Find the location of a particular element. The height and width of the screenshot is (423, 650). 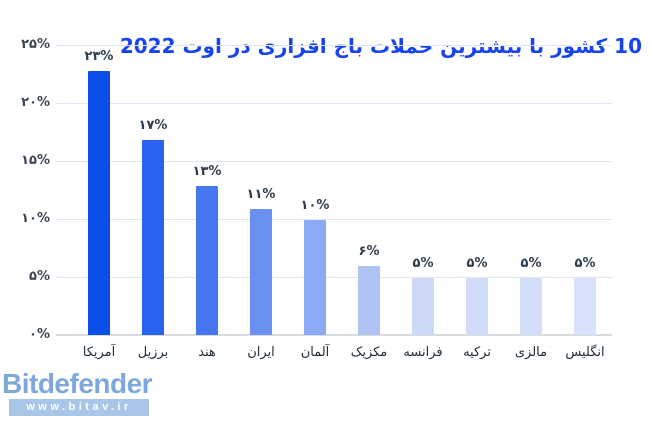

category-label: انگلیس is located at coordinates (585, 352).